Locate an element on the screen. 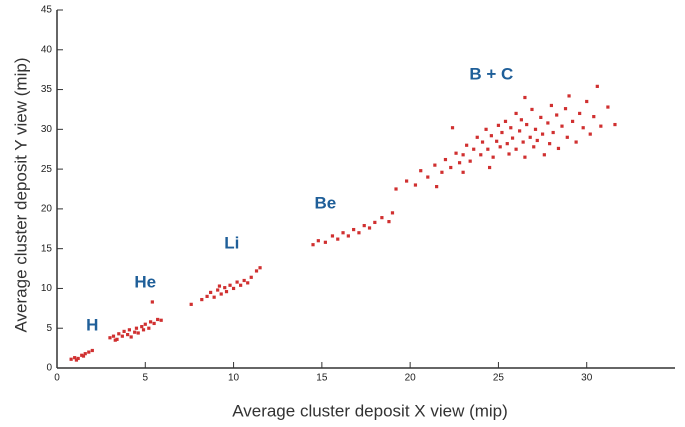 This screenshot has height=427, width=685. x-axis-title: Average cluster deposit X view (mip) is located at coordinates (370, 410).